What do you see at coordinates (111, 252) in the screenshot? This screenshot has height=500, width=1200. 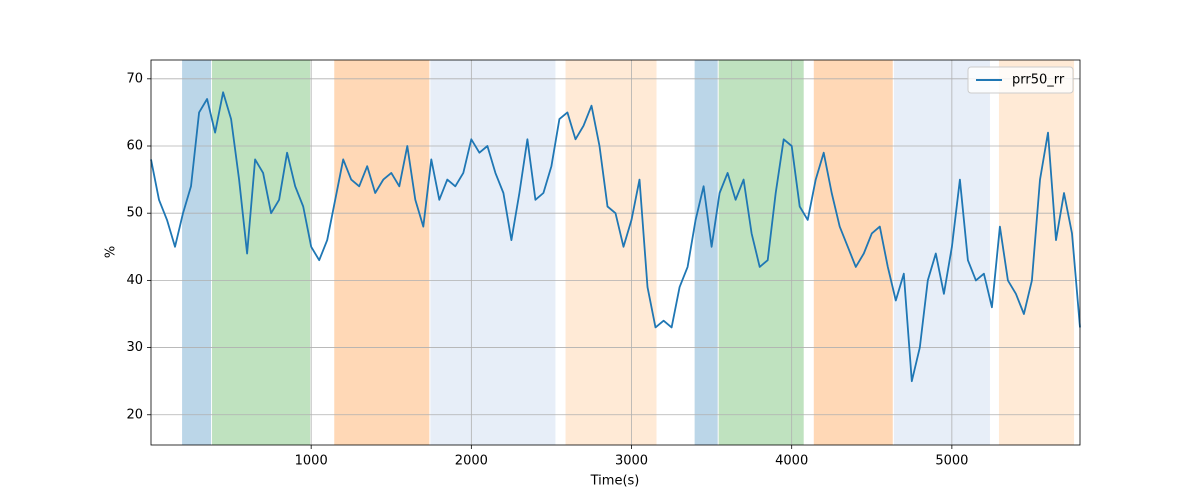 I see `y-axis-label: %` at bounding box center [111, 252].